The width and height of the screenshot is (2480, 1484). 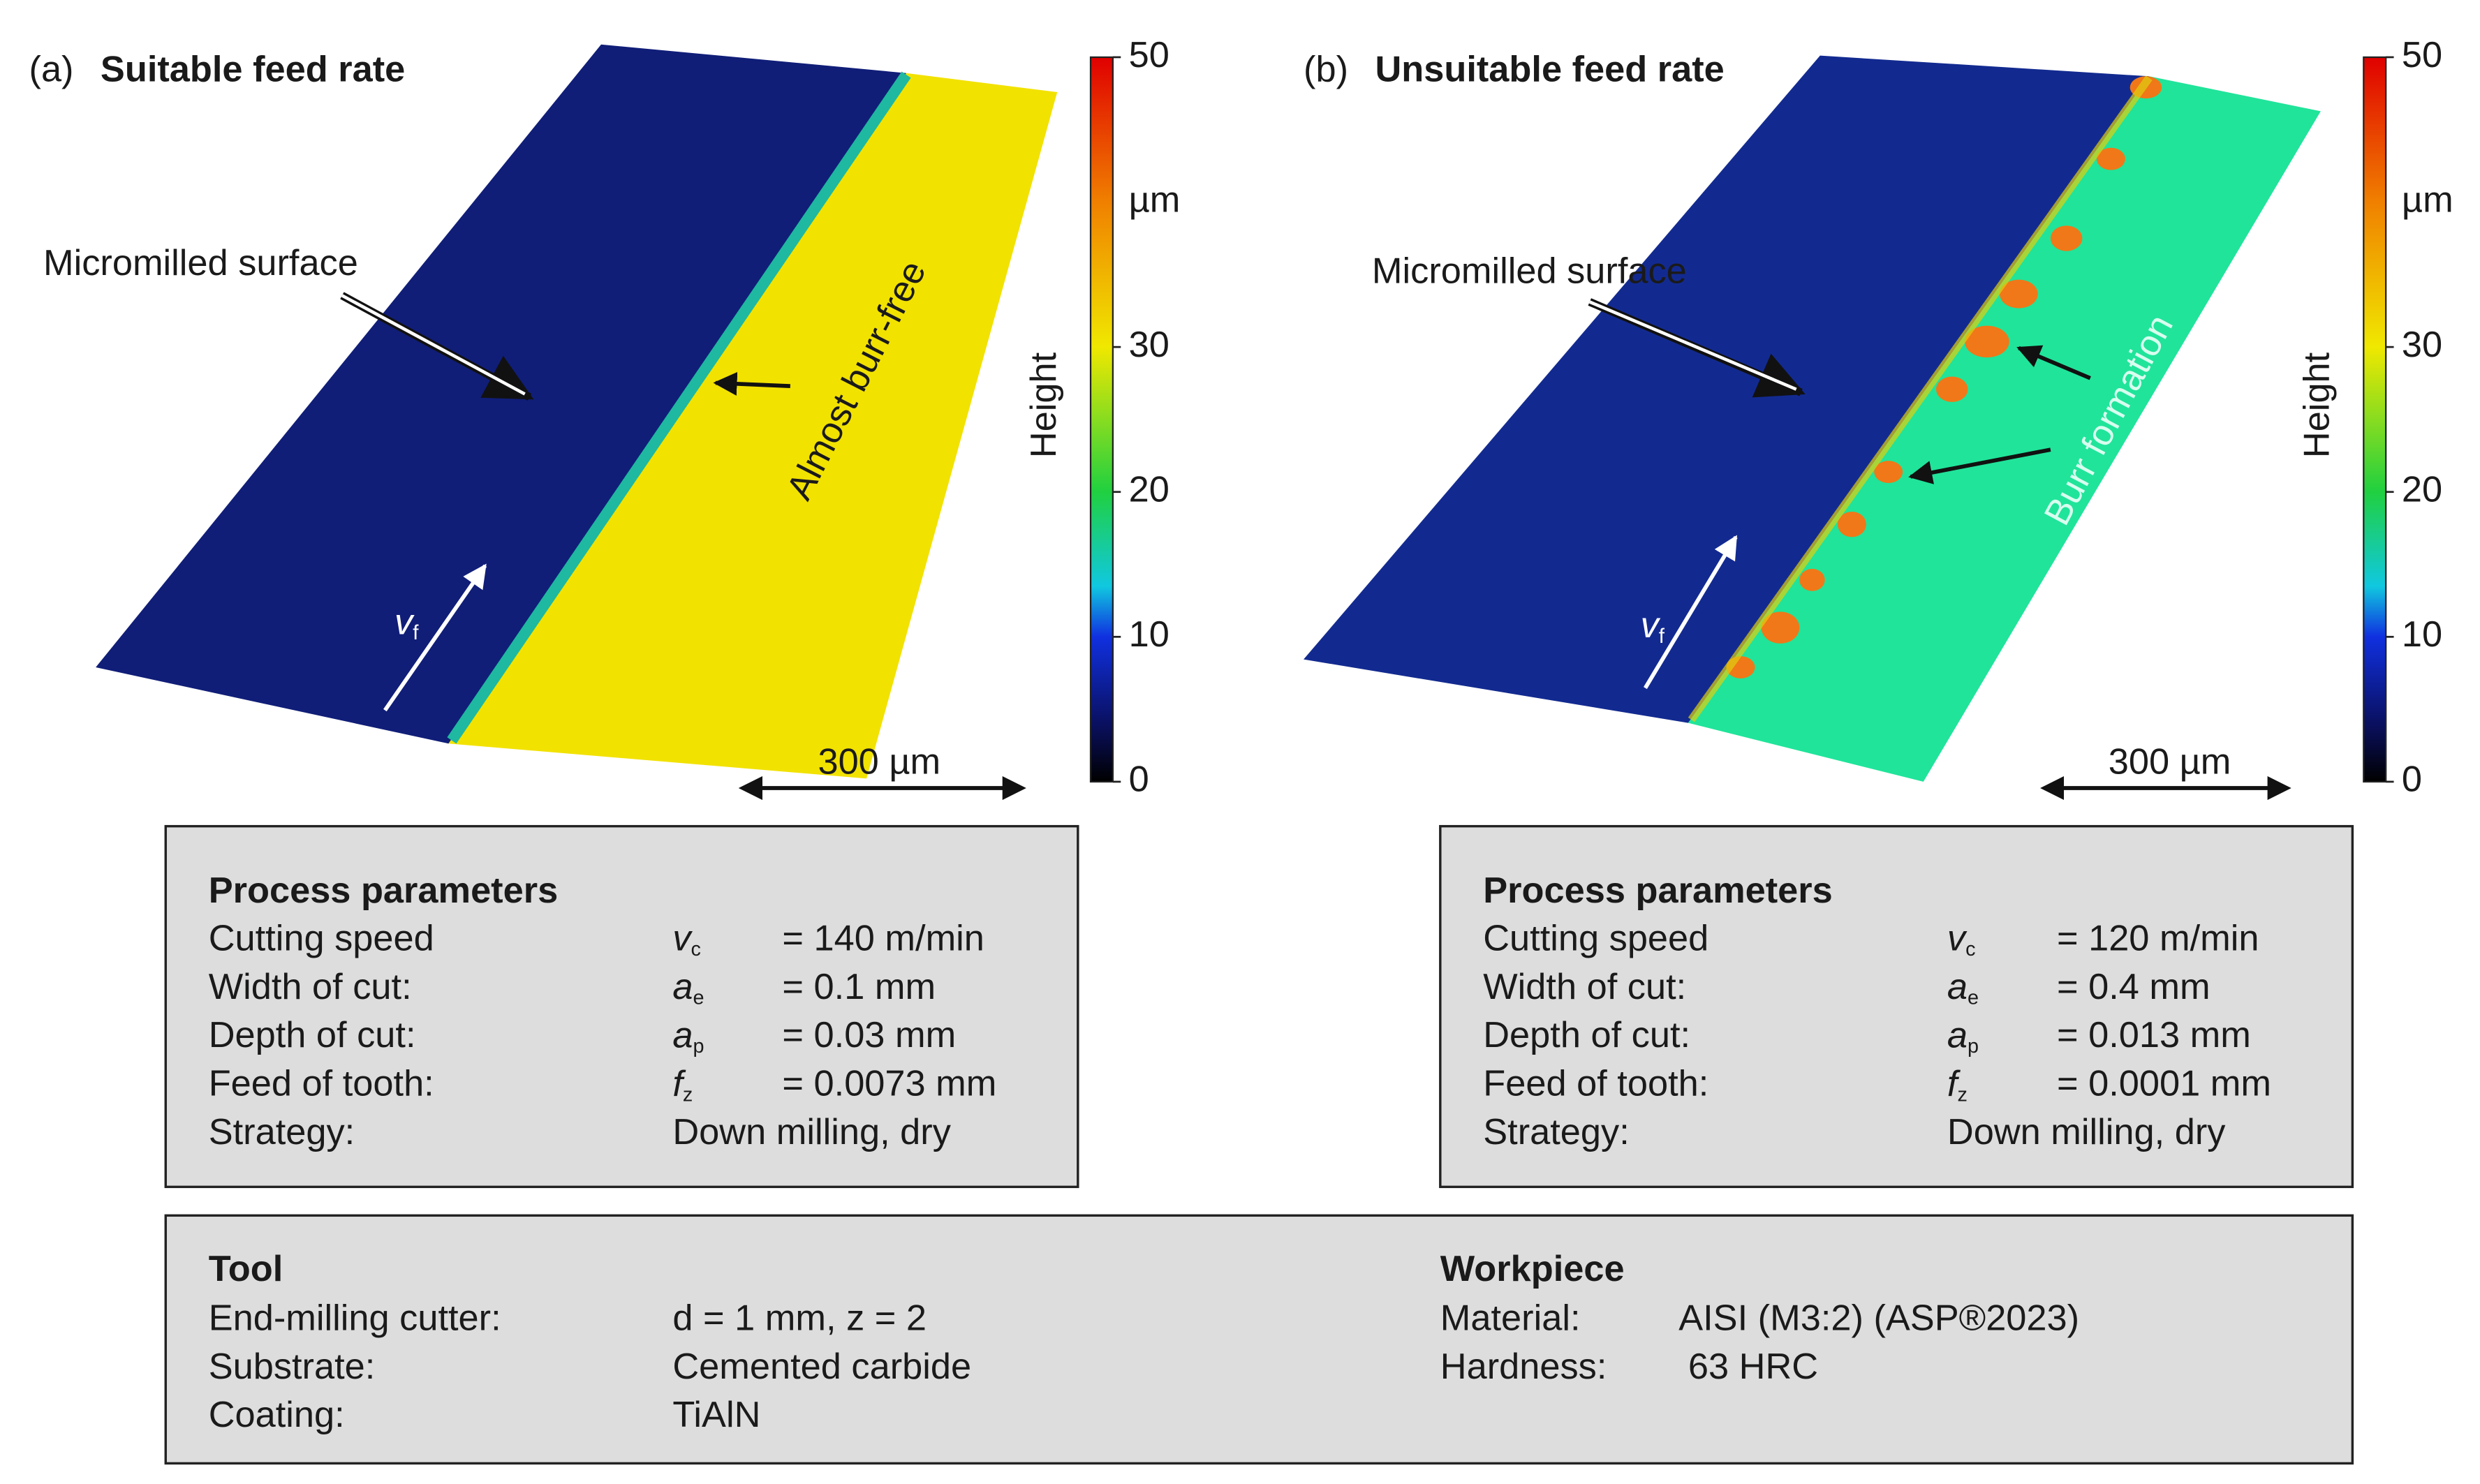 I want to click on tool-value: Cemented carbide, so click(x=822, y=1366).